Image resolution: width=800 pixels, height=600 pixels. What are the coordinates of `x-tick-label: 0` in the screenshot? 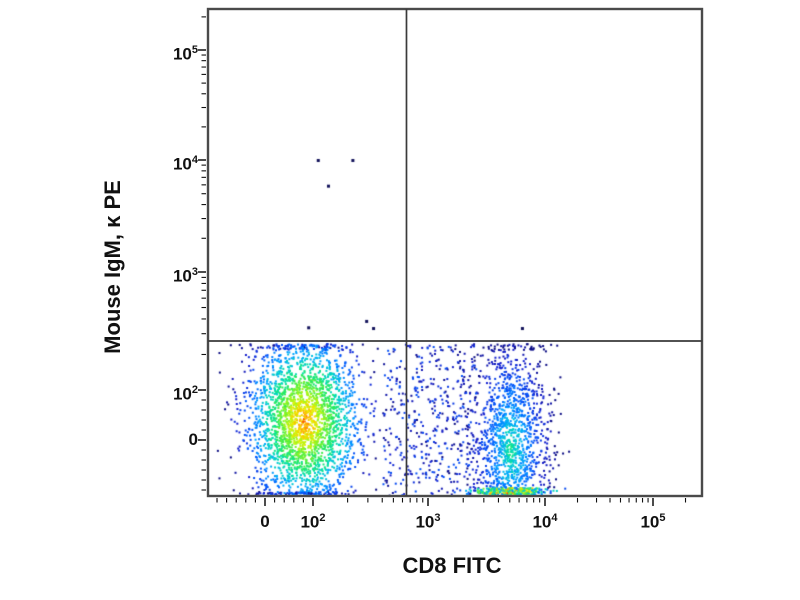 It's located at (265, 521).